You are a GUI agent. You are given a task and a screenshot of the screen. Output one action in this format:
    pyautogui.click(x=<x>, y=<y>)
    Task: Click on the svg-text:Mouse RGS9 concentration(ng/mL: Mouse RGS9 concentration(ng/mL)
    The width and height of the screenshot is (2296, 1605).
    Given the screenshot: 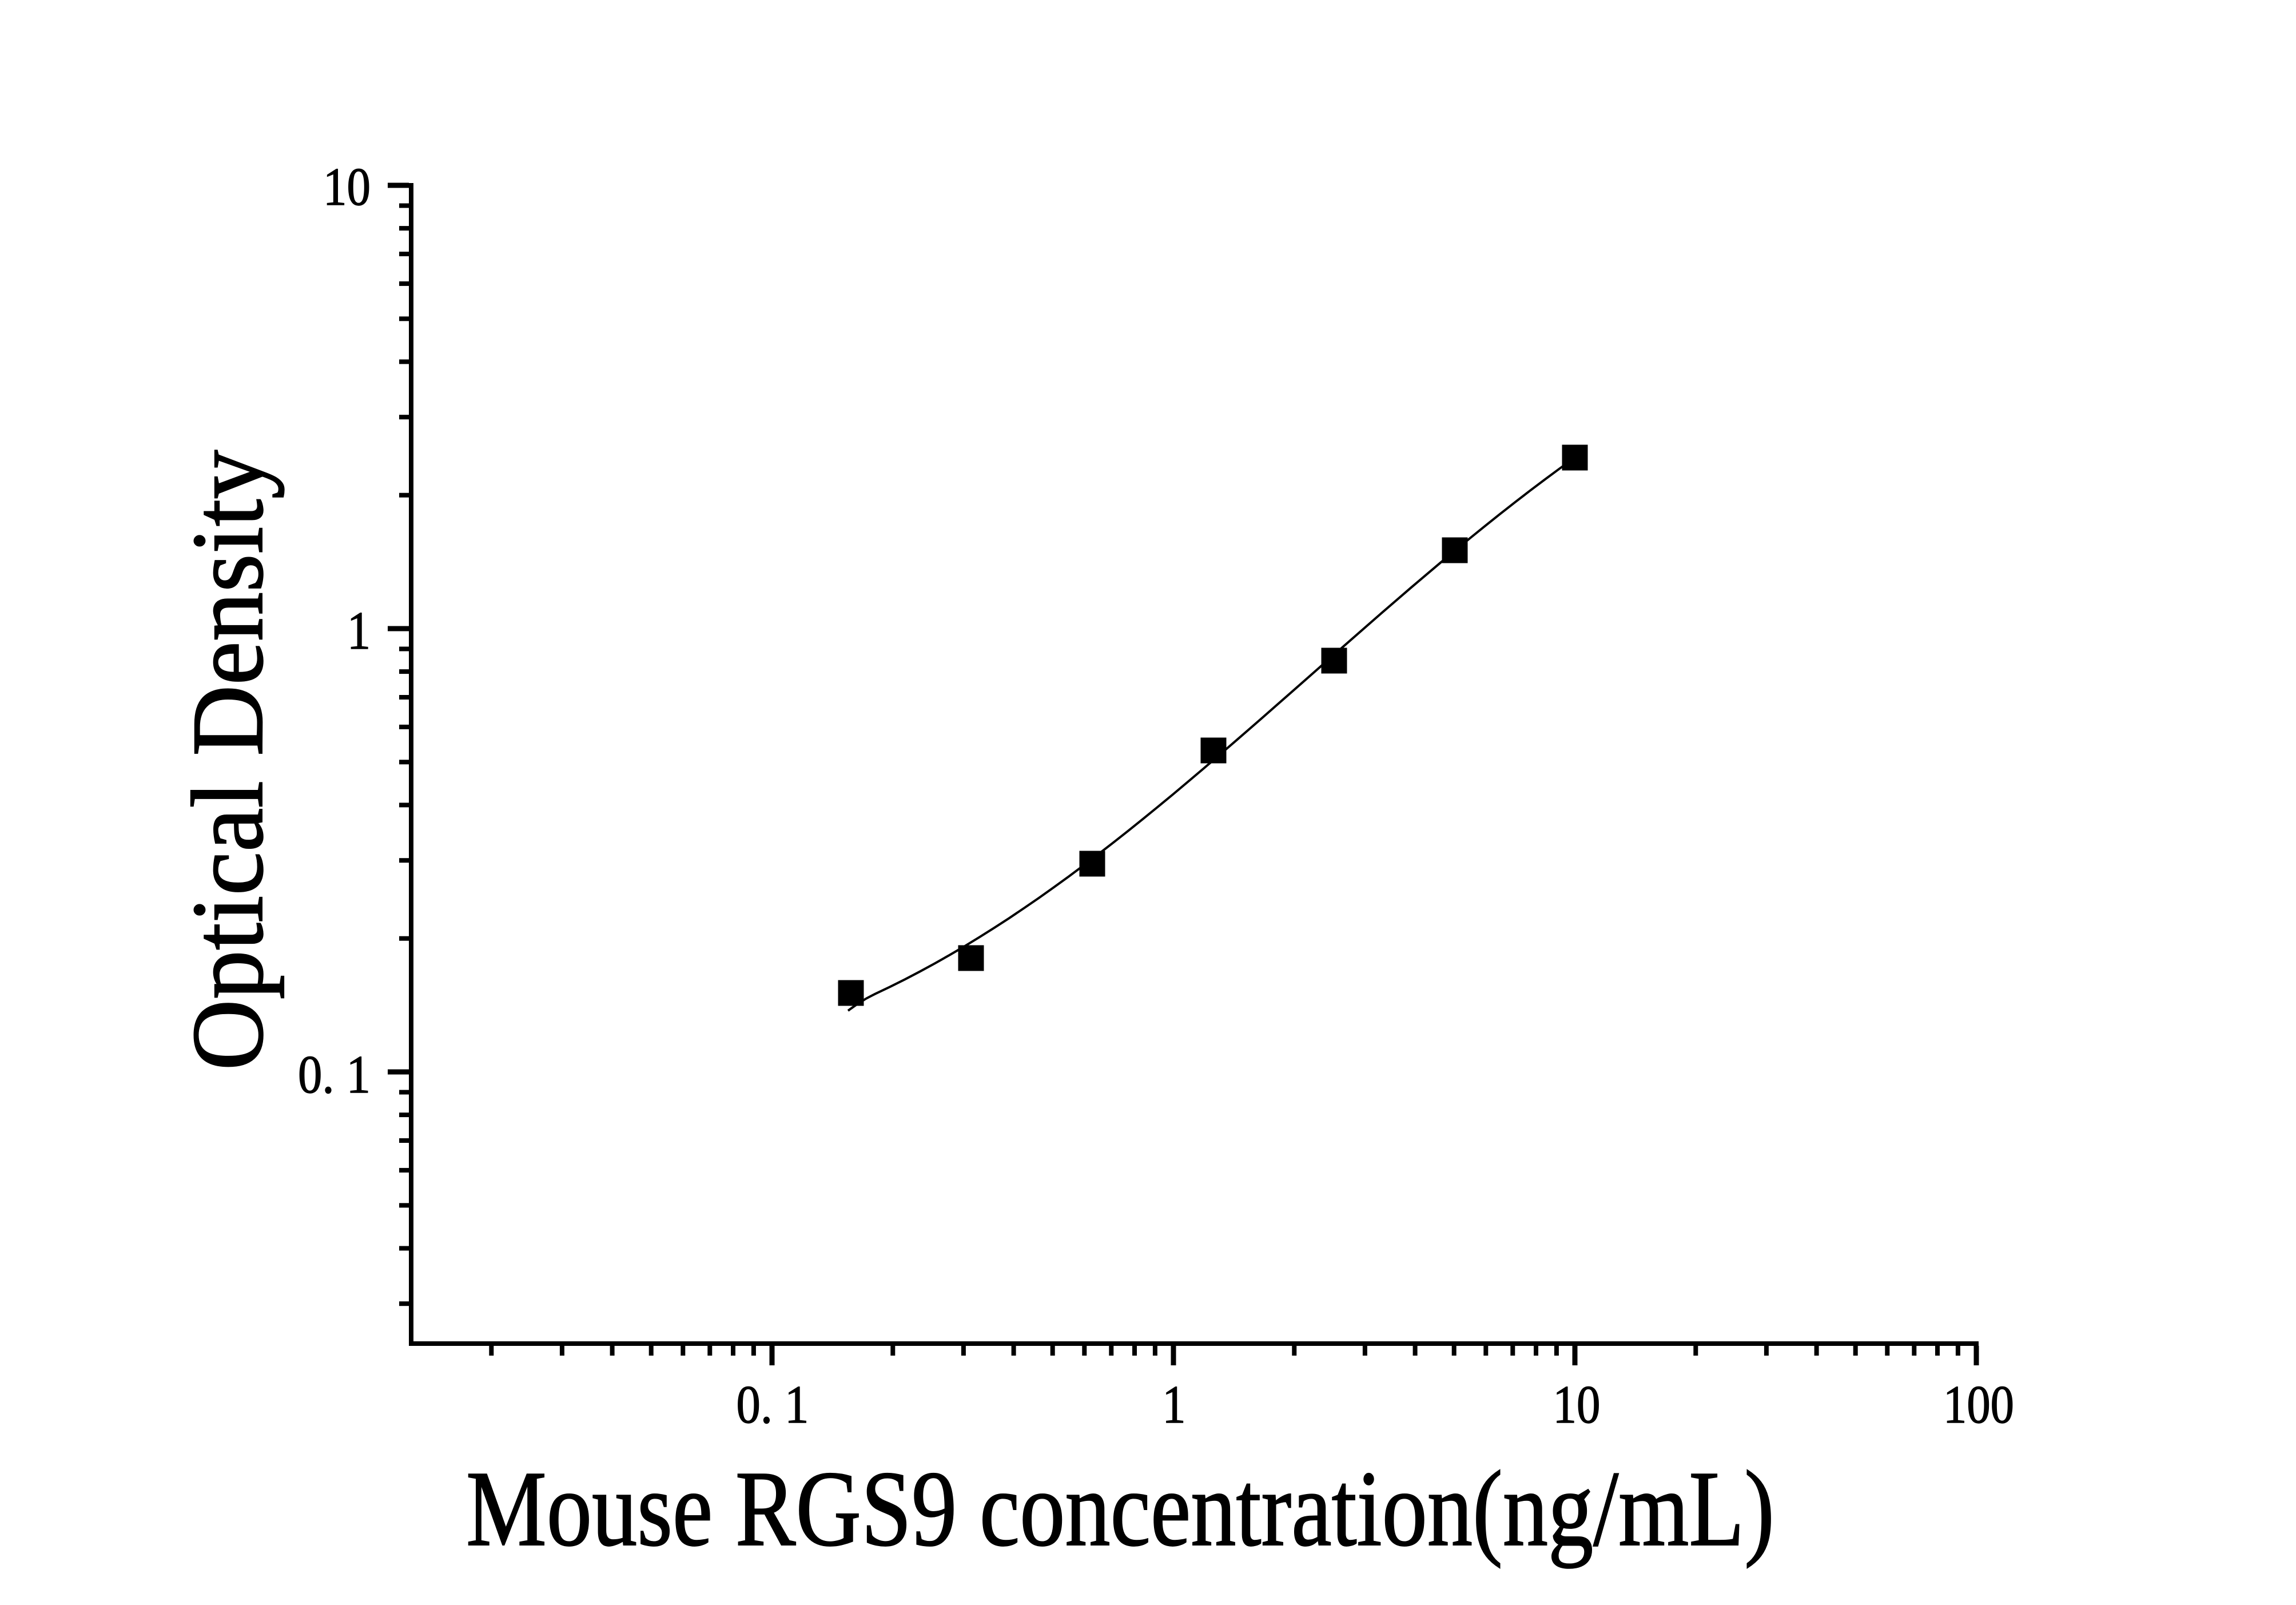 What is the action you would take?
    pyautogui.click(x=1120, y=1508)
    